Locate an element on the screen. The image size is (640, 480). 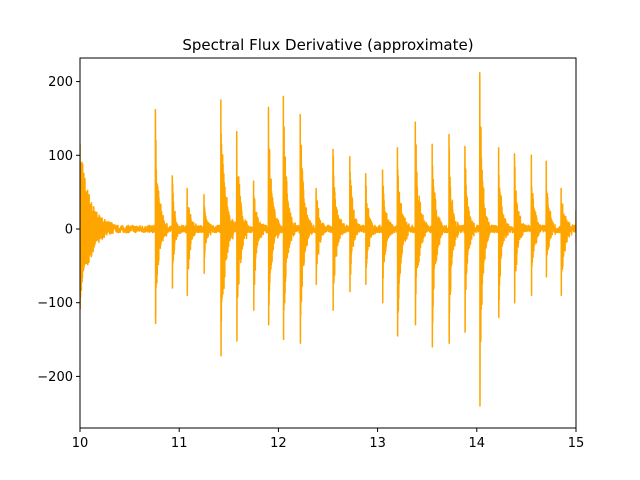
x-axis: 10 11 12 13 14 15 is located at coordinates (328, 439).